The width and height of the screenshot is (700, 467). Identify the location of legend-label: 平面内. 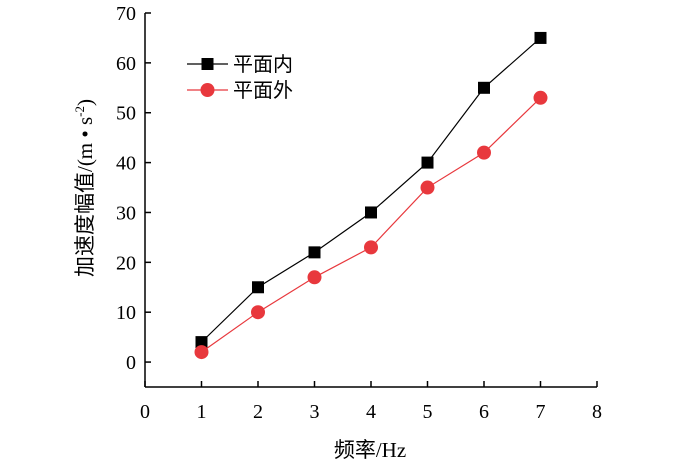
(263, 64).